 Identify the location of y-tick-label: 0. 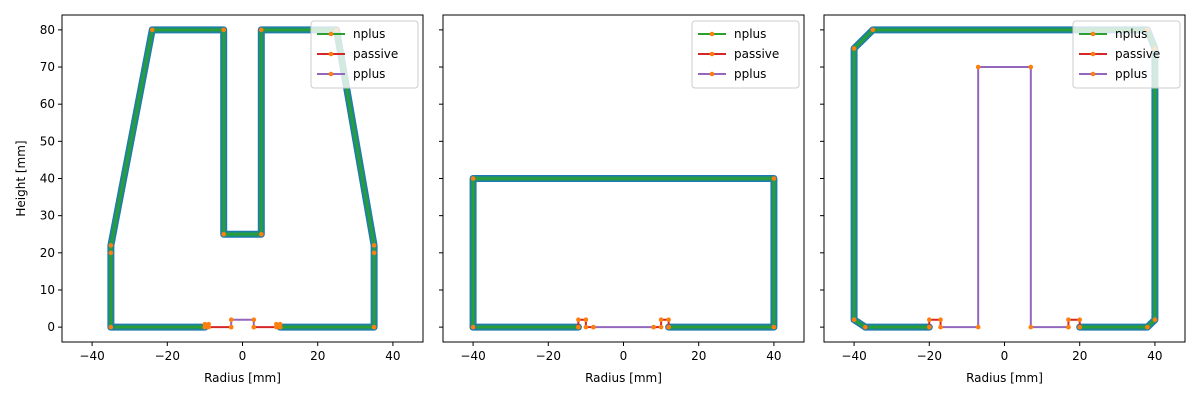
(51, 327).